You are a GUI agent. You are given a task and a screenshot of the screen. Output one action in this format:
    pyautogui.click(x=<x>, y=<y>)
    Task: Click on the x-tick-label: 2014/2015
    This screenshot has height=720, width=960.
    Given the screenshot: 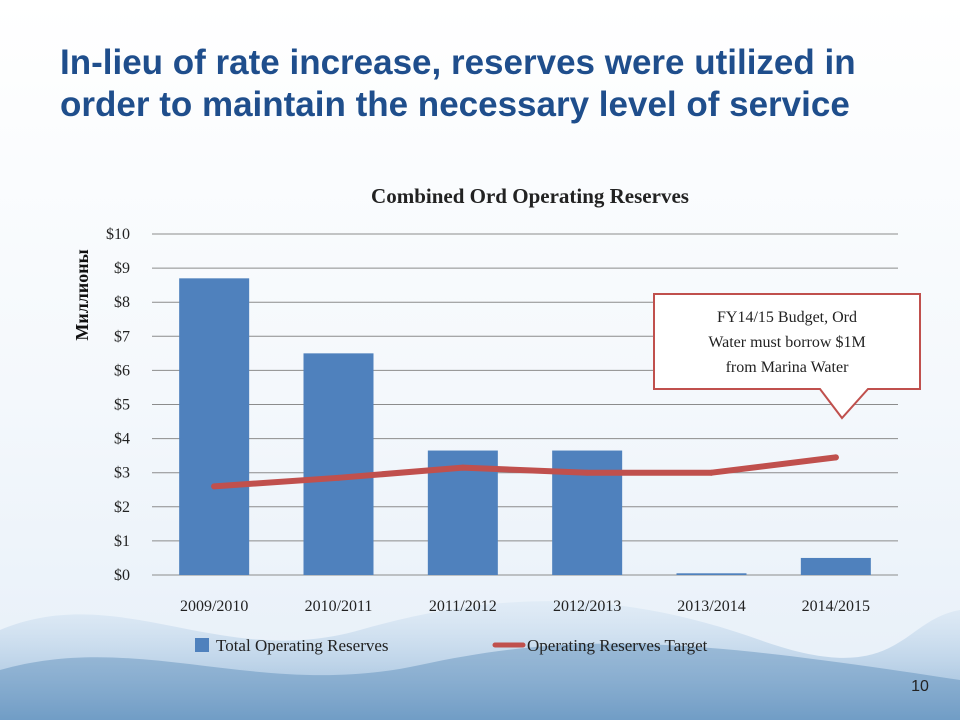 What is the action you would take?
    pyautogui.click(x=836, y=606)
    